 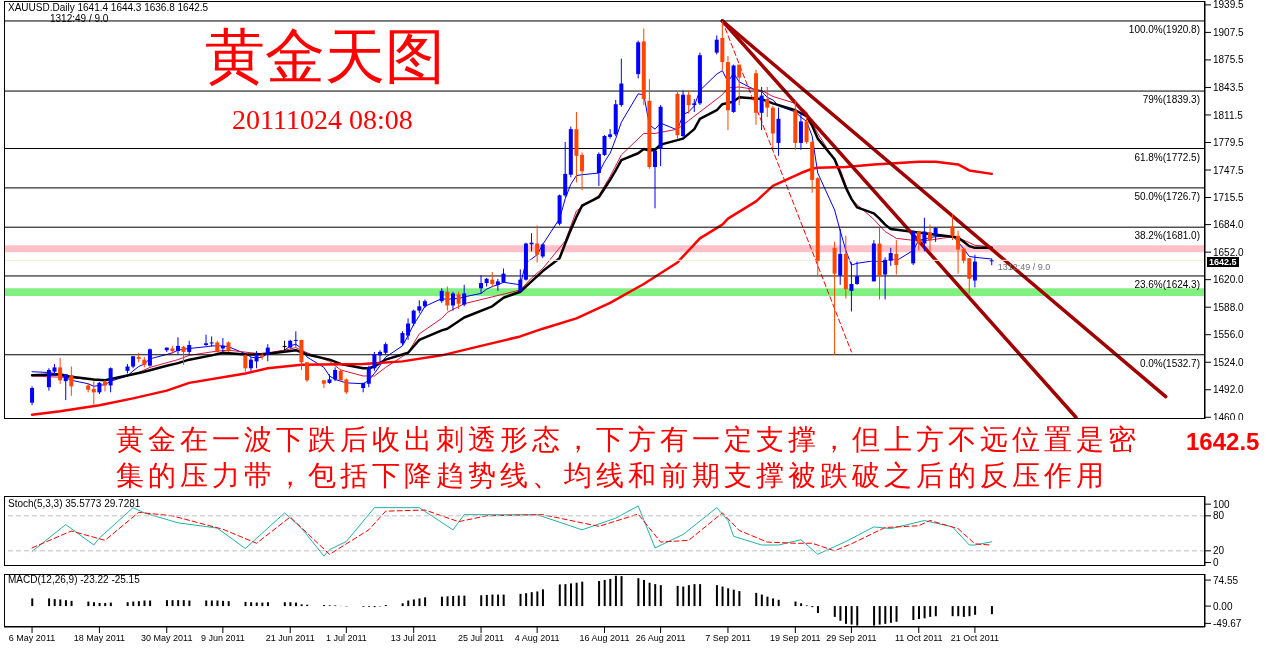 What do you see at coordinates (1229, 390) in the screenshot?
I see `y-tick-label: 1492.0` at bounding box center [1229, 390].